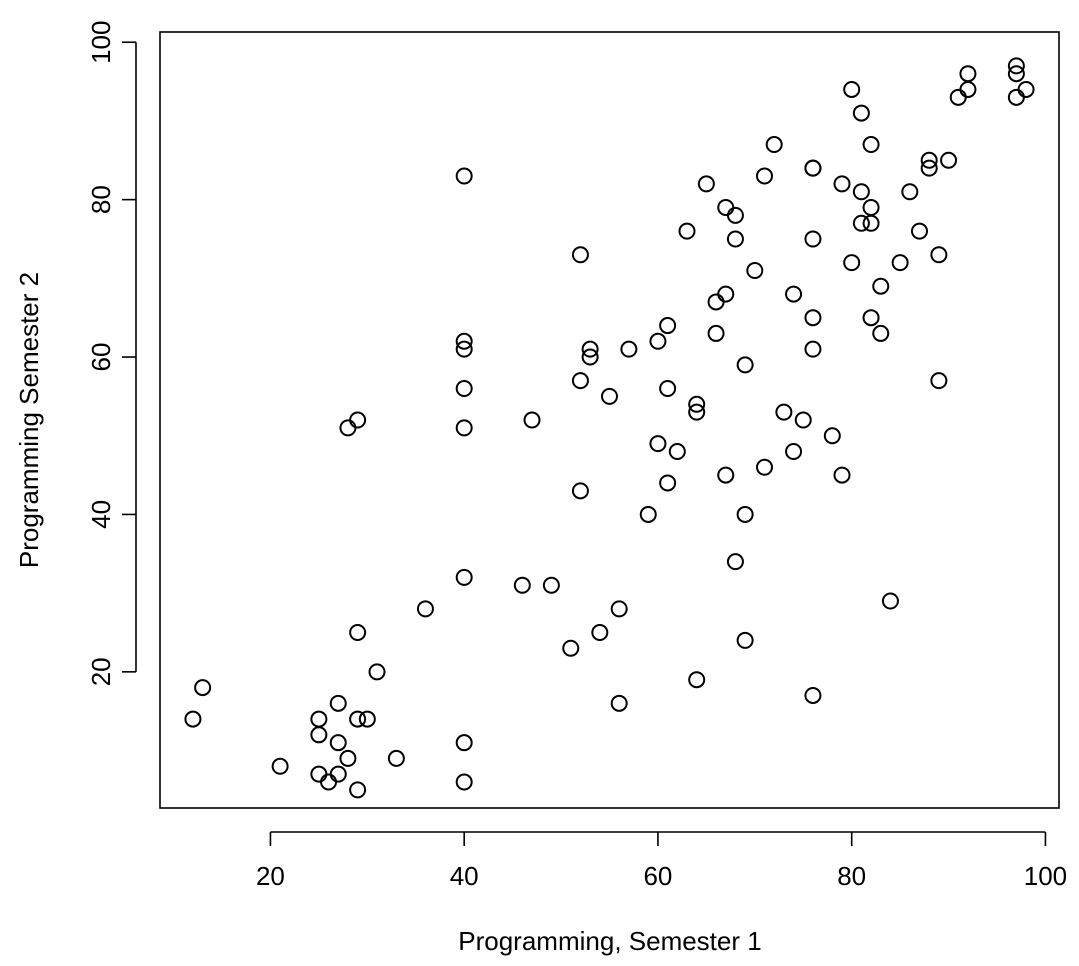  I want to click on y-tick-label: 20, so click(101, 671).